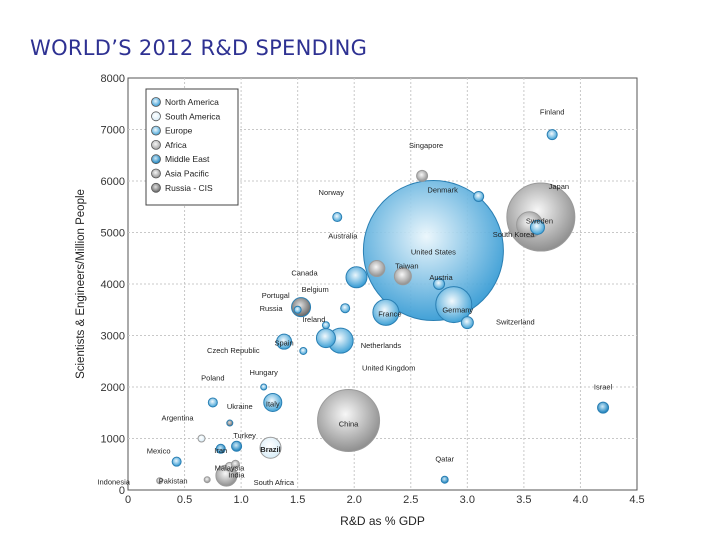 This screenshot has height=540, width=720. Describe the element at coordinates (264, 387) in the screenshot. I see `bubble-hungary` at that location.